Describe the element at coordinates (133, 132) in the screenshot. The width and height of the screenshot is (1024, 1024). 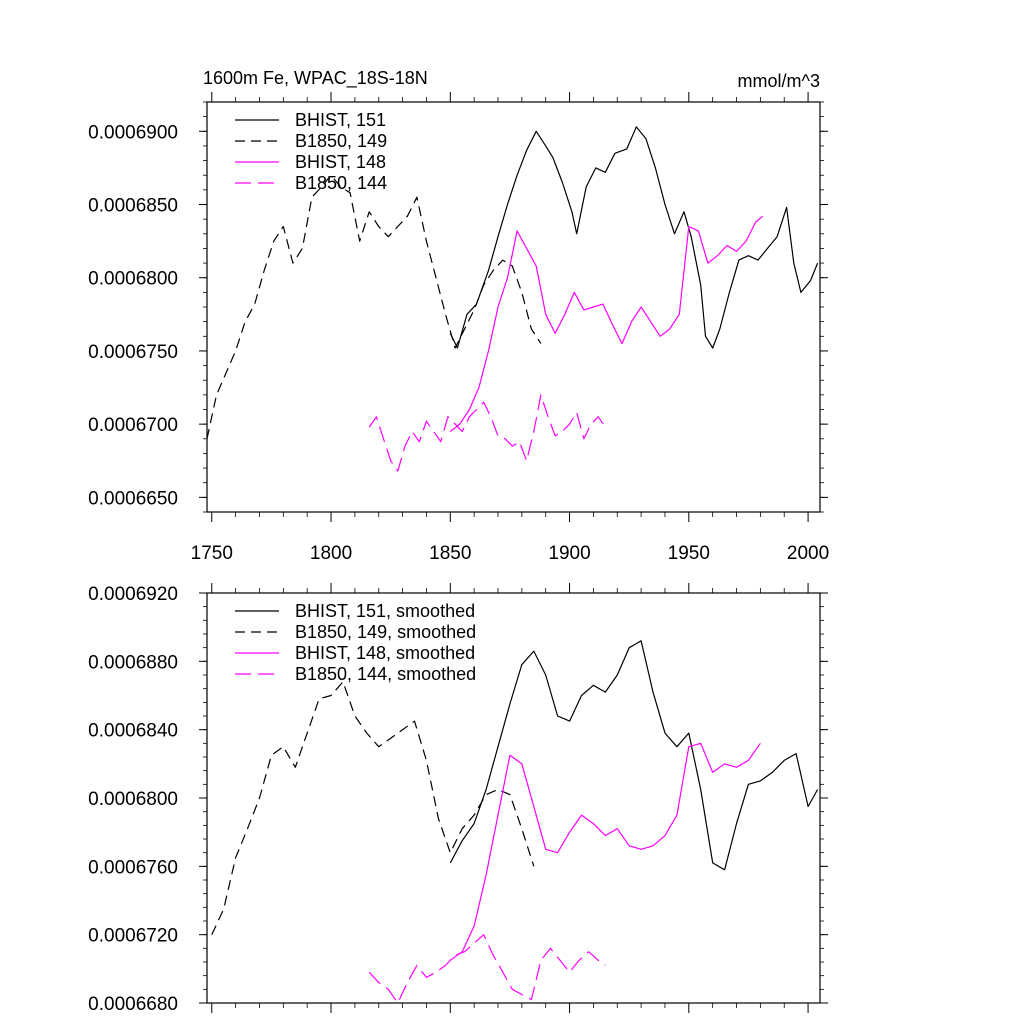
I see `y-tick-label: 0.0006900` at that location.